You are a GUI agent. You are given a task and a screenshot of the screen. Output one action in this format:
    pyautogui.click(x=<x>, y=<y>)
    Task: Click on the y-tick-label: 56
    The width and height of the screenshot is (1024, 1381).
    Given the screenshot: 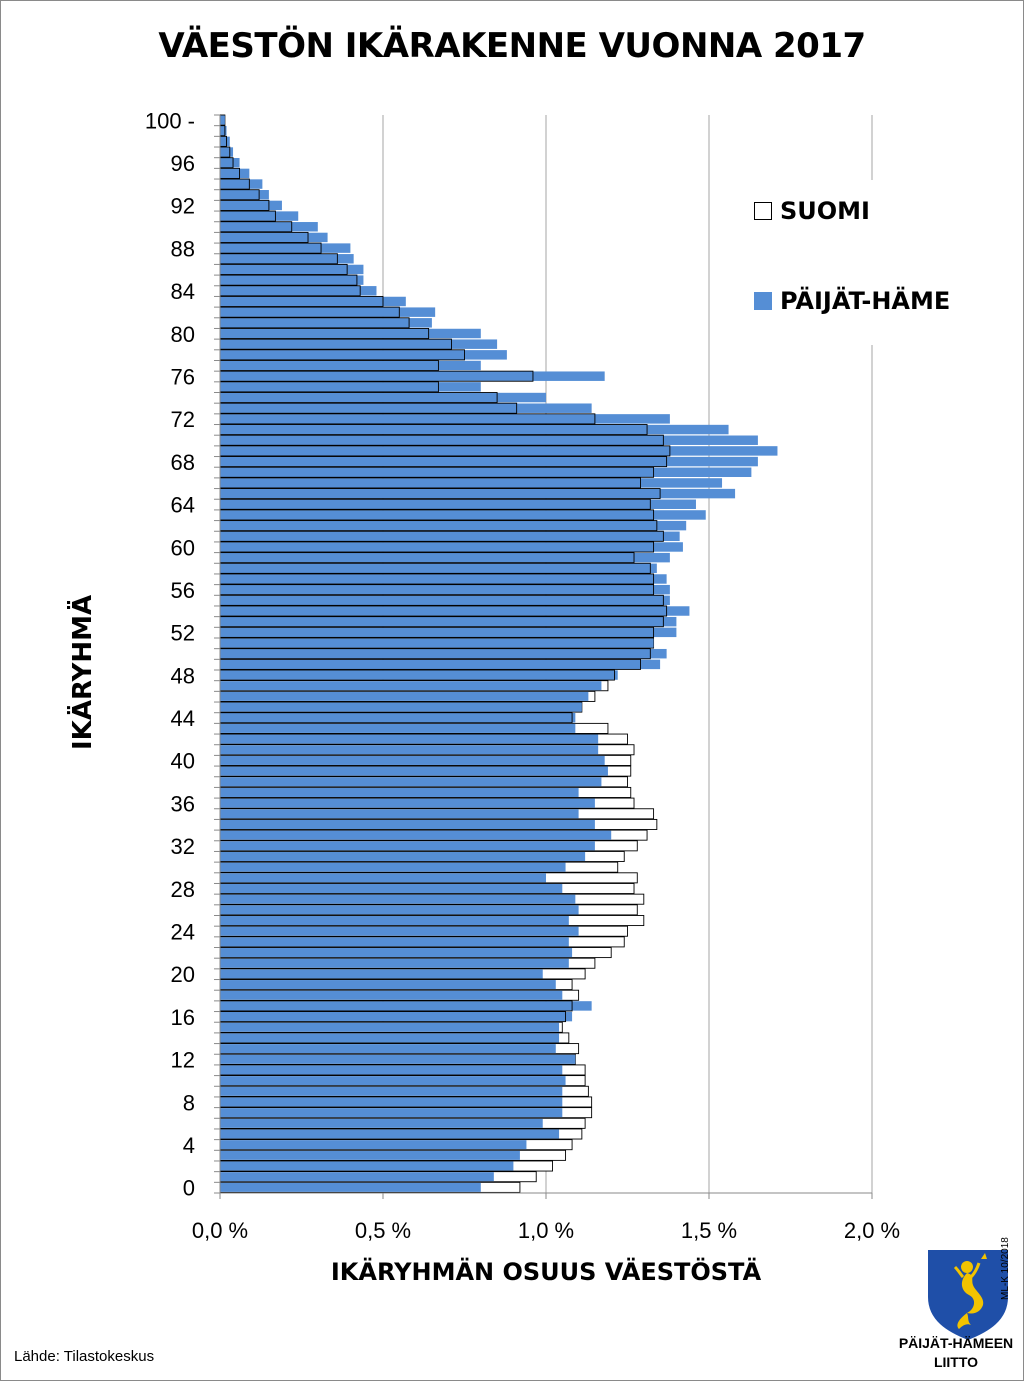 What is the action you would take?
    pyautogui.click(x=183, y=590)
    